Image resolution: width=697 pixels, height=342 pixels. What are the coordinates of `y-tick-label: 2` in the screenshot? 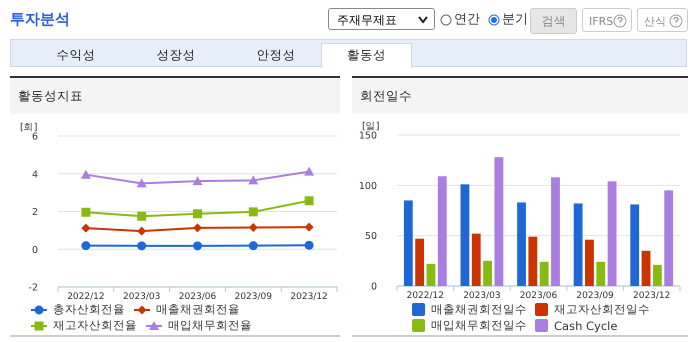 It's located at (35, 212).